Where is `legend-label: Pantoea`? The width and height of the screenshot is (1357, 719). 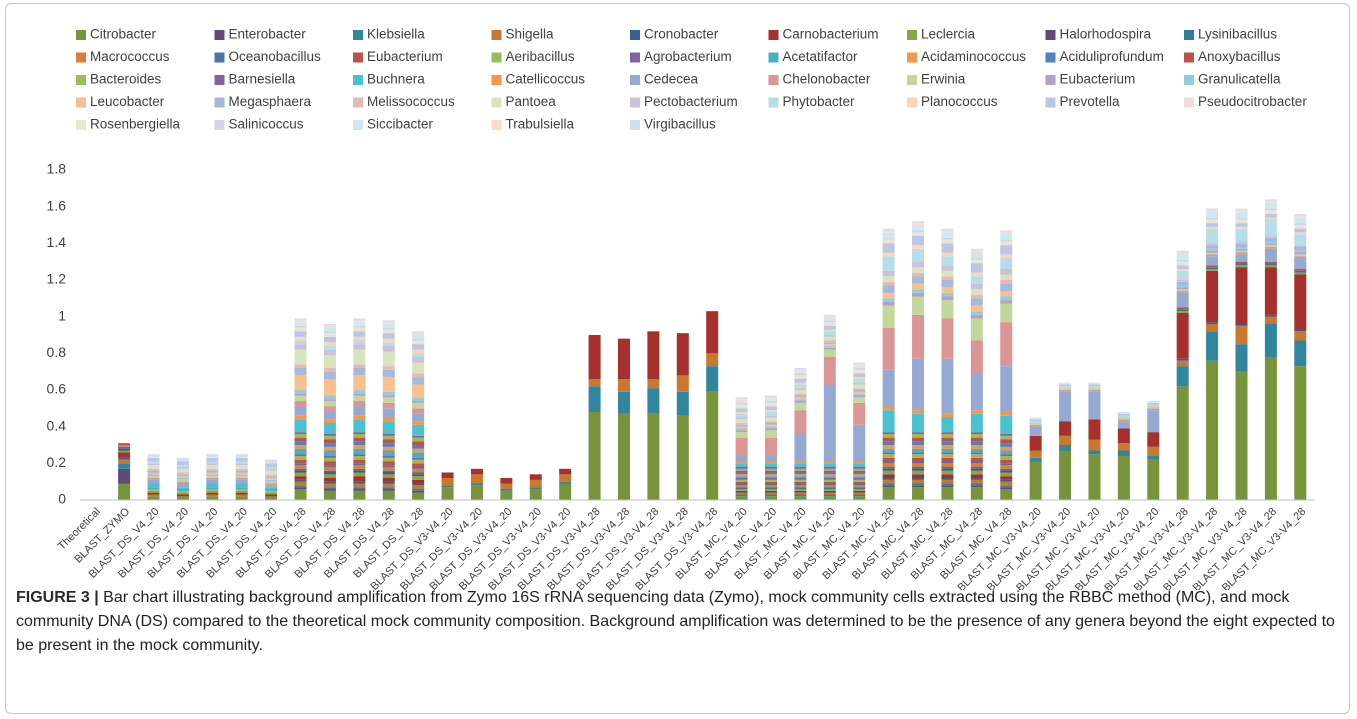
legend-label: Pantoea is located at coordinates (531, 101).